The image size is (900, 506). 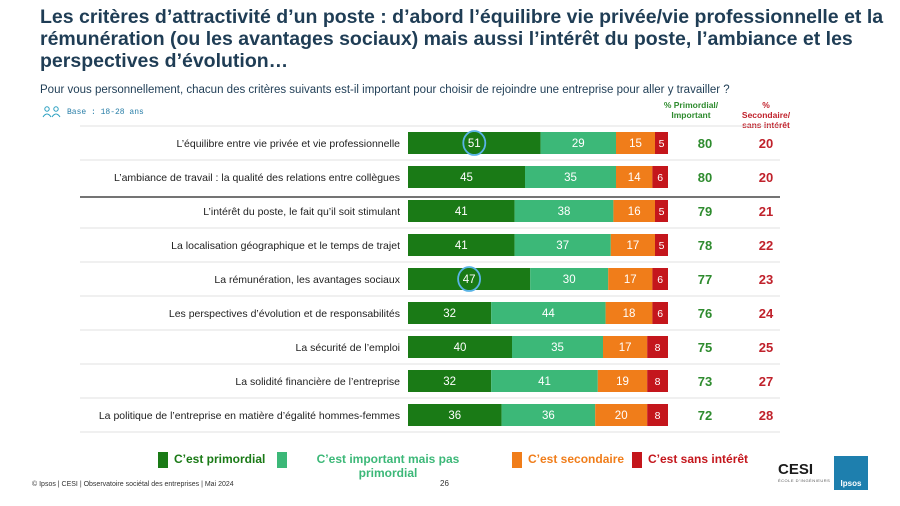 What do you see at coordinates (578, 144) in the screenshot?
I see `data-label: 29` at bounding box center [578, 144].